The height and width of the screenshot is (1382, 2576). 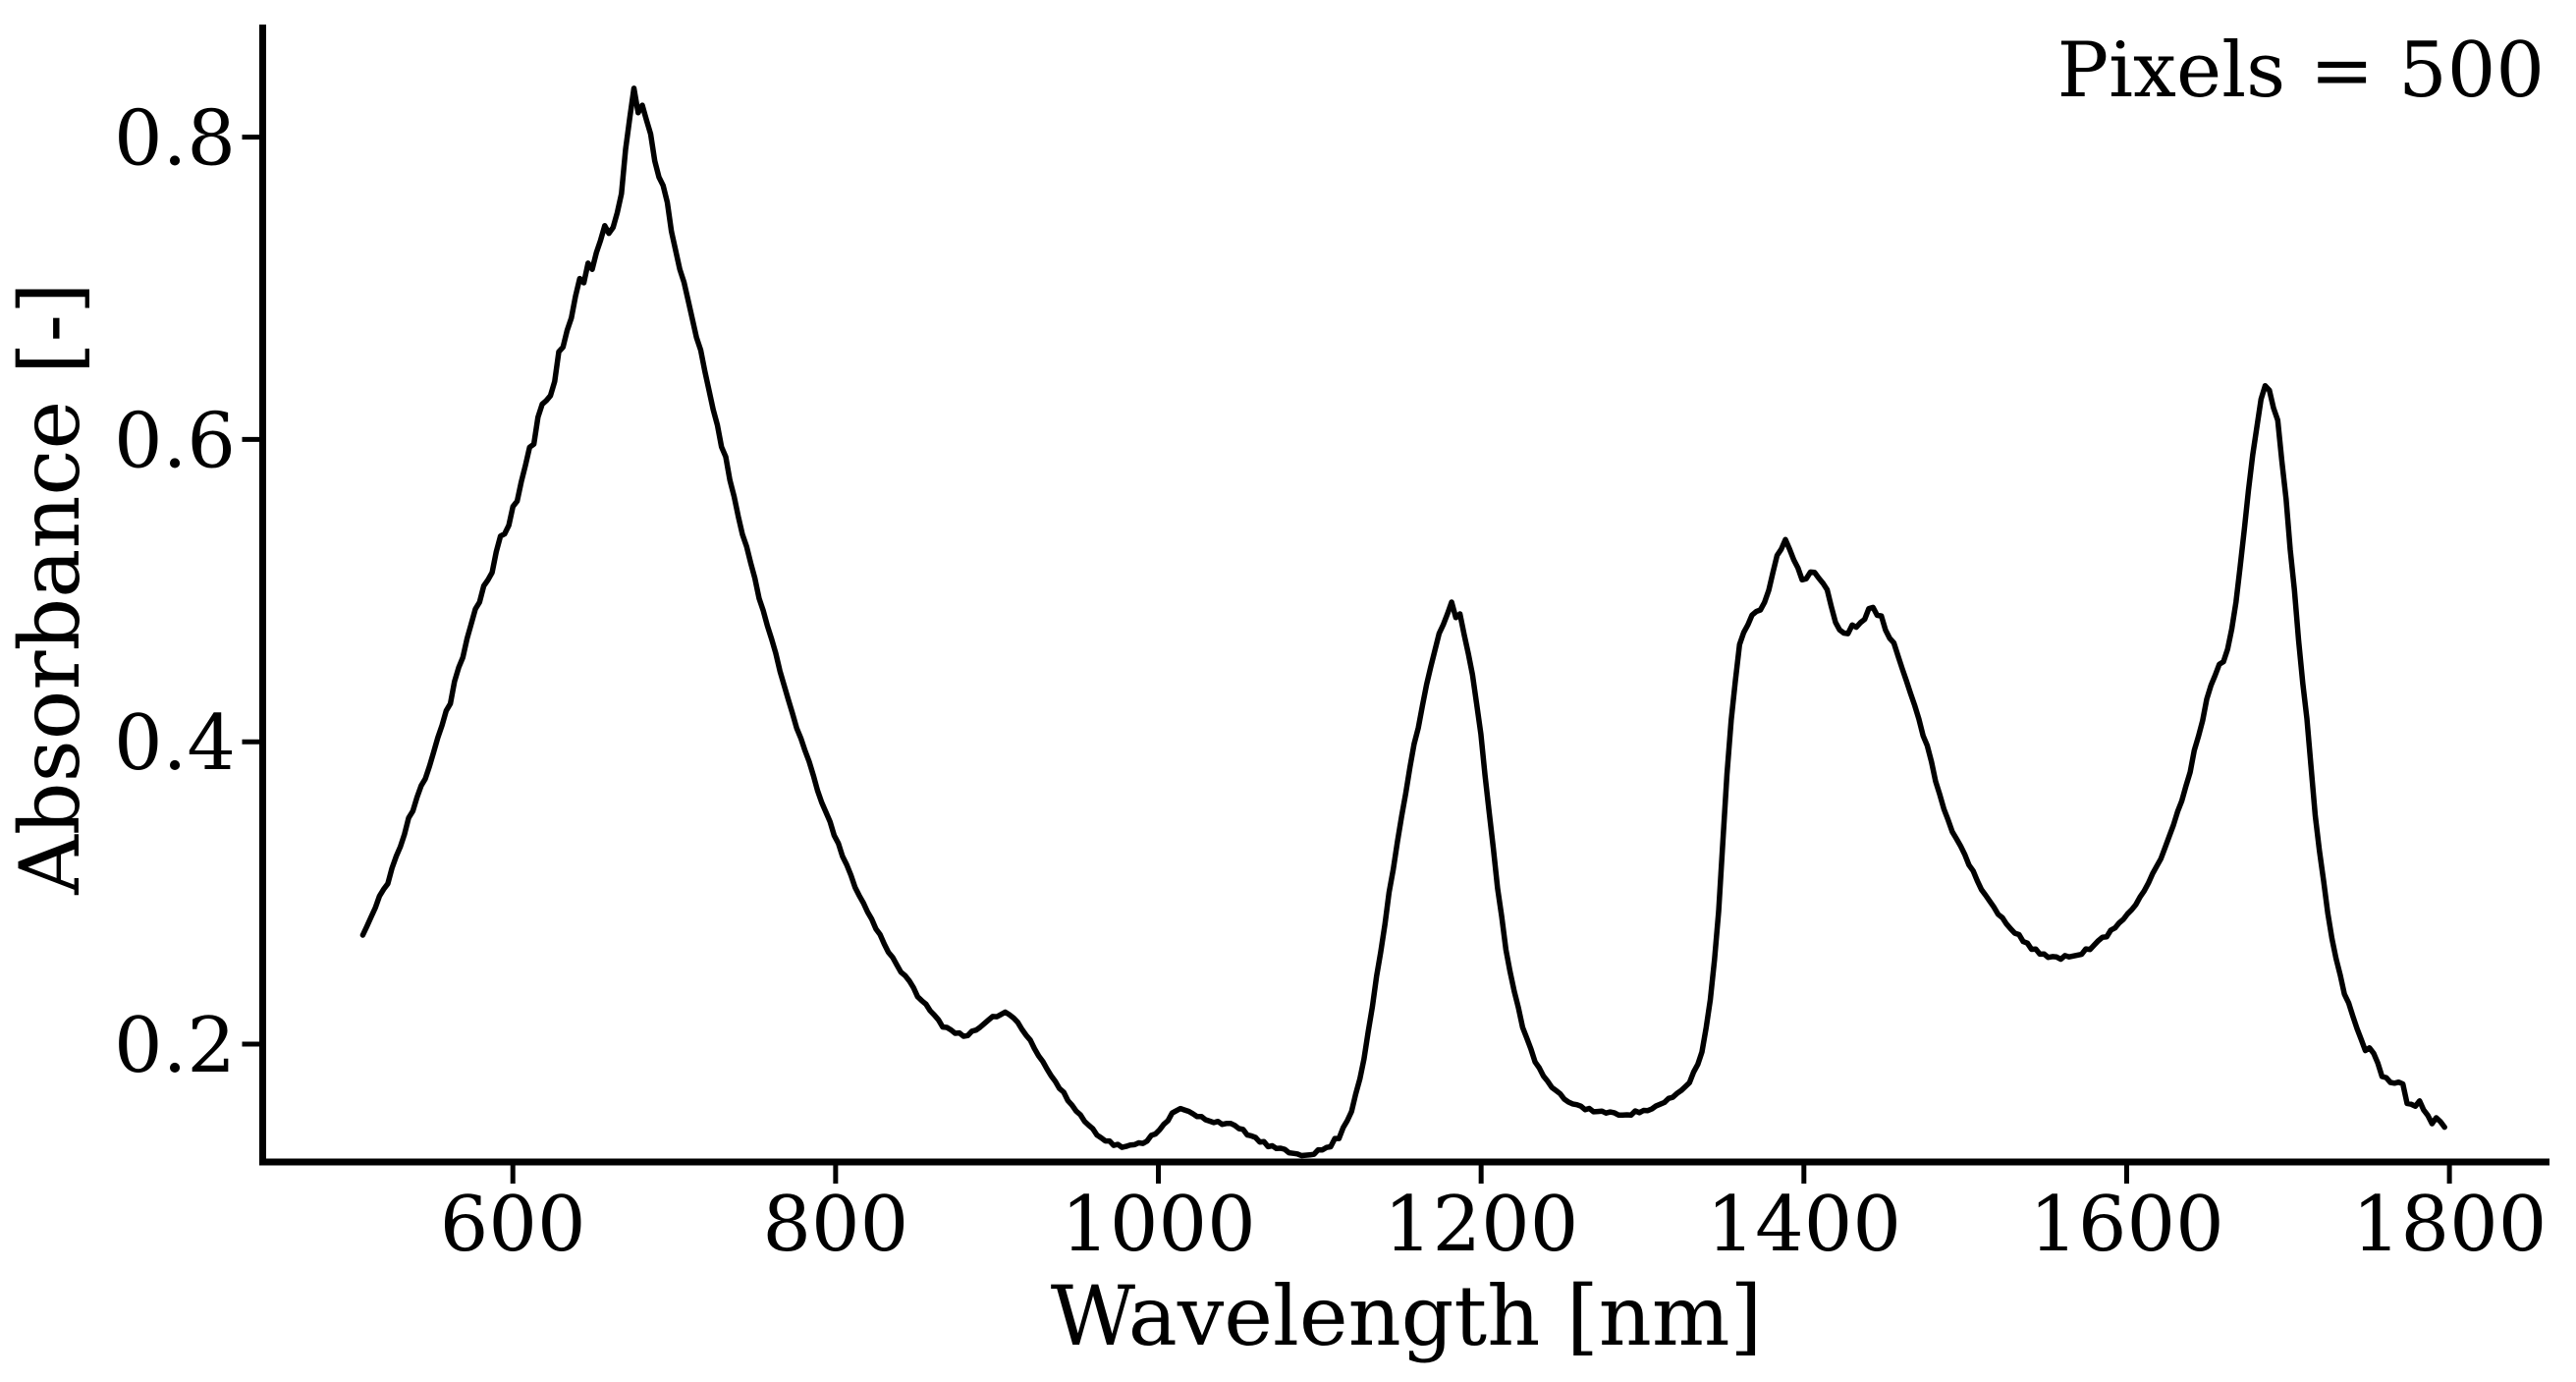 What do you see at coordinates (2301, 71) in the screenshot?
I see `annotation-pixels: Pixels = 500` at bounding box center [2301, 71].